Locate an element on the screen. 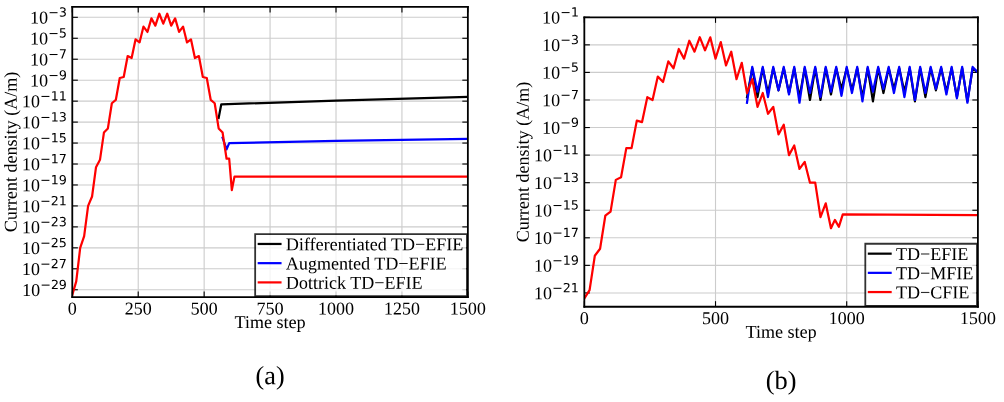 The image size is (1004, 402). legend-label: TD−CFIE is located at coordinates (932, 292).